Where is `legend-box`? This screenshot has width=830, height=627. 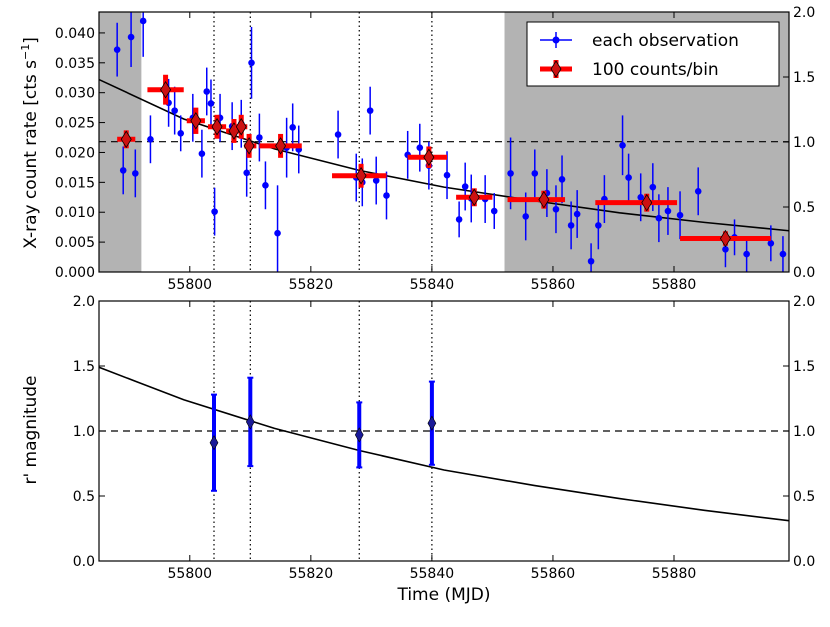
legend-box is located at coordinates (653, 54).